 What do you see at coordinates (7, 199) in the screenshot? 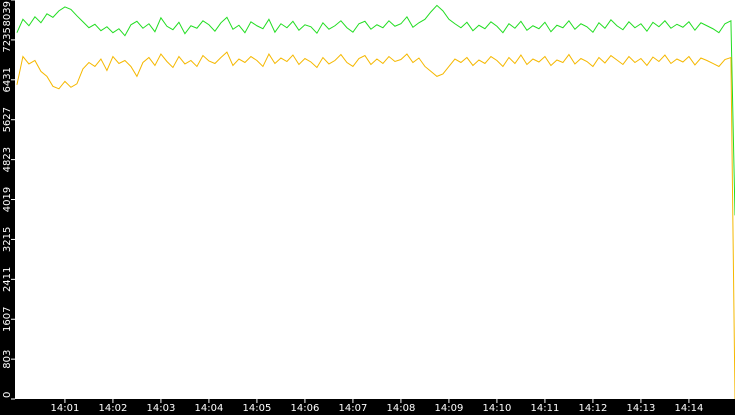
I see `y-tick-label: 4019` at bounding box center [7, 199].